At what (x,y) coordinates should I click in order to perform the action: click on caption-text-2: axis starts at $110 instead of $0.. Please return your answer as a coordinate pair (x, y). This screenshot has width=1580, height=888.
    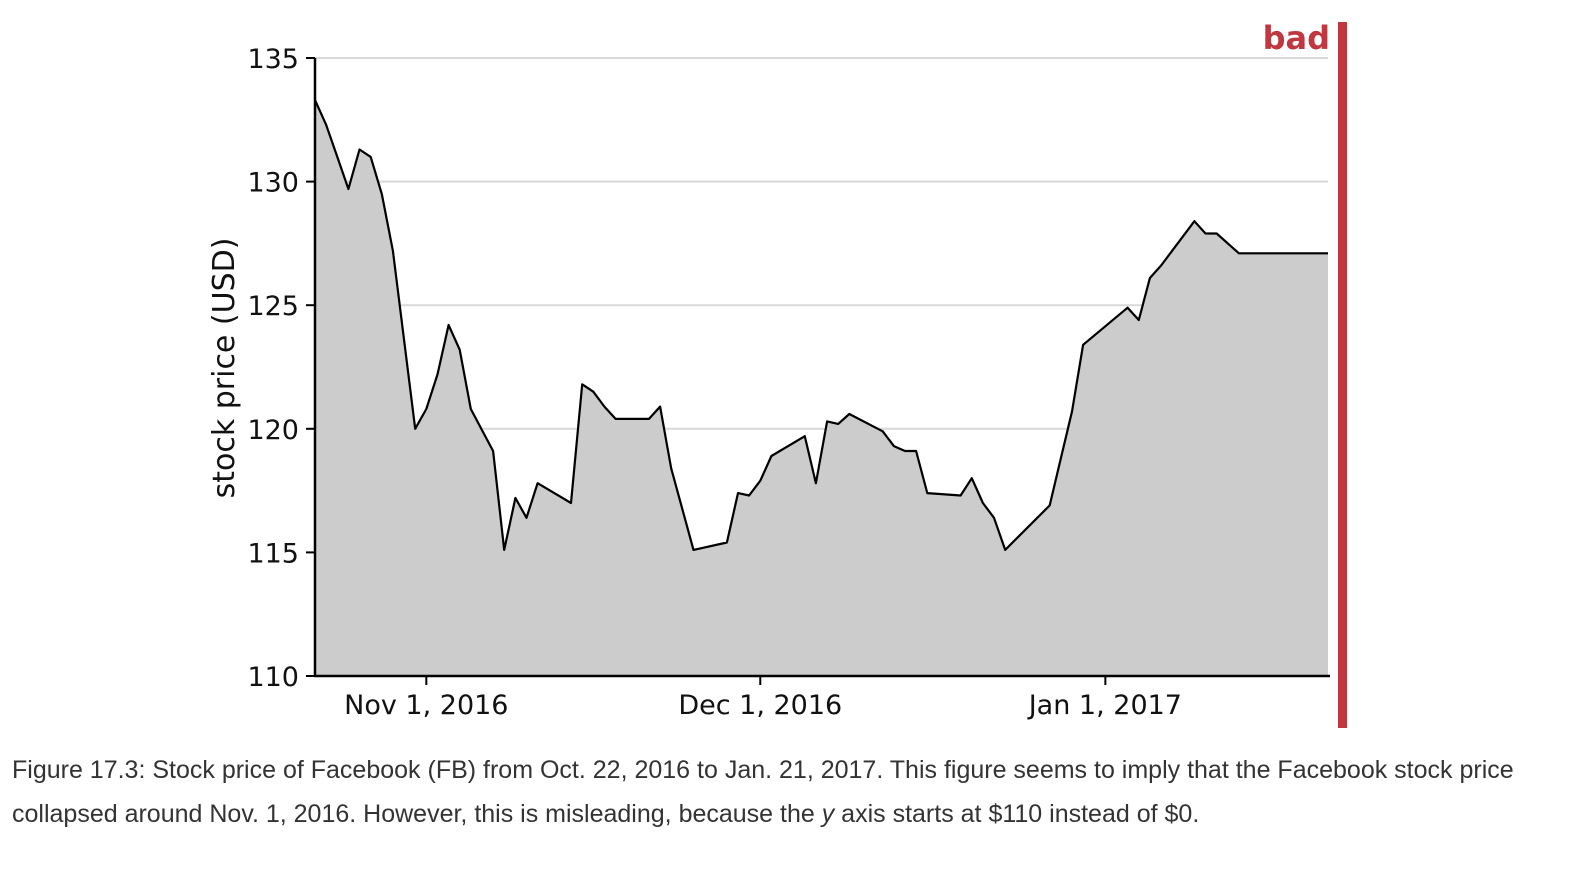
    Looking at the image, I should click on (1017, 814).